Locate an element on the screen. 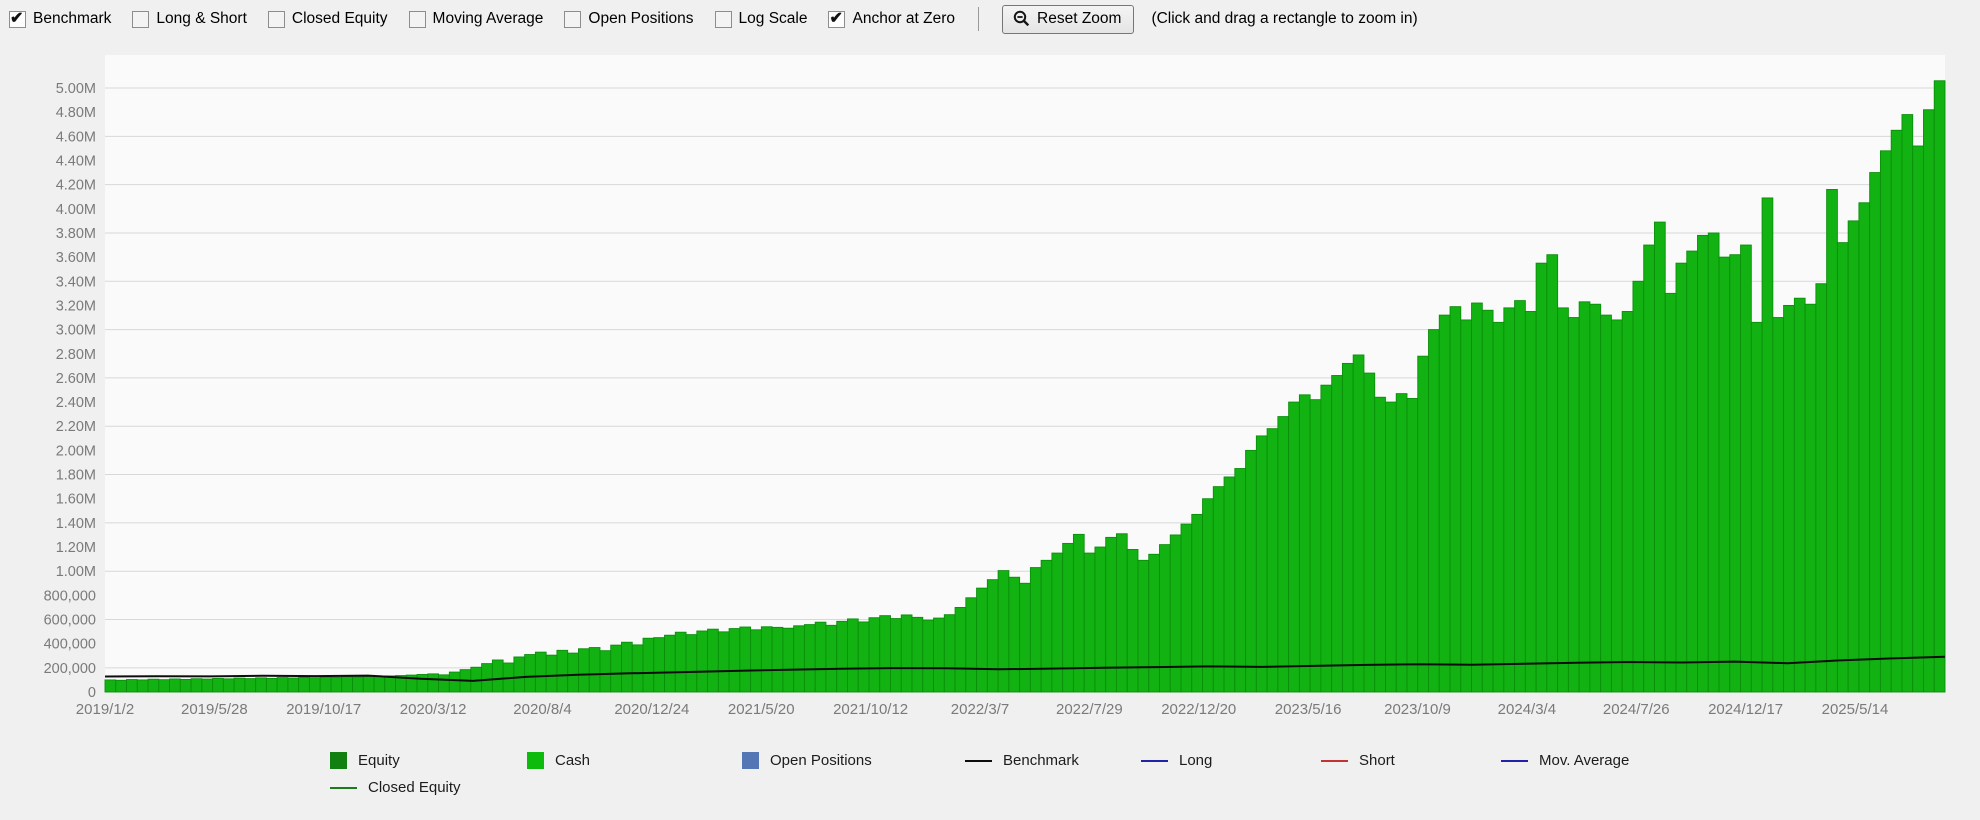 Image resolution: width=1980 pixels, height=820 pixels. legend-item-benchmark: Benchmark is located at coordinates (1053, 760).